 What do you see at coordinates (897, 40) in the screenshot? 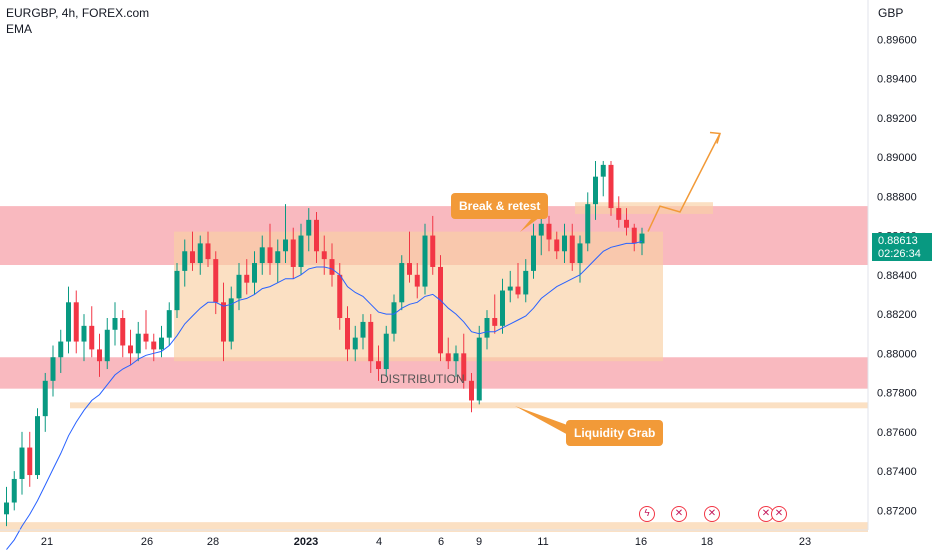
I see `price-tick-label: 0.89600` at bounding box center [897, 40].